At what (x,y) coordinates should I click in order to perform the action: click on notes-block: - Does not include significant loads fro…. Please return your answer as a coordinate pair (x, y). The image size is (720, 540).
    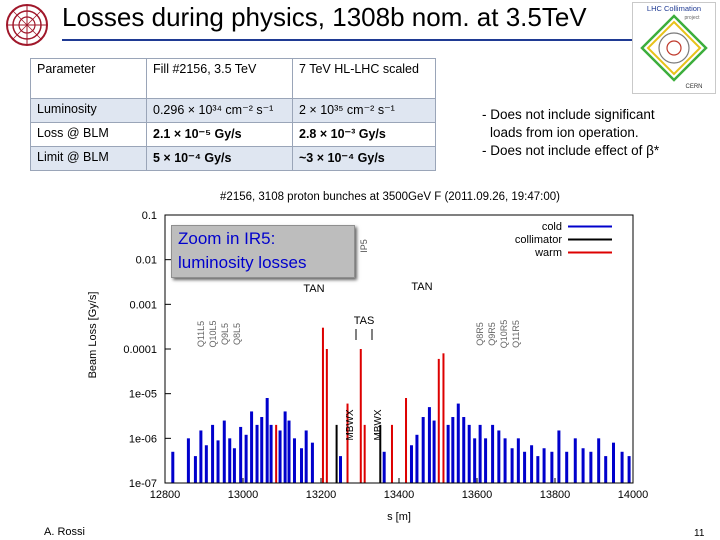
    Looking at the image, I should click on (570, 133).